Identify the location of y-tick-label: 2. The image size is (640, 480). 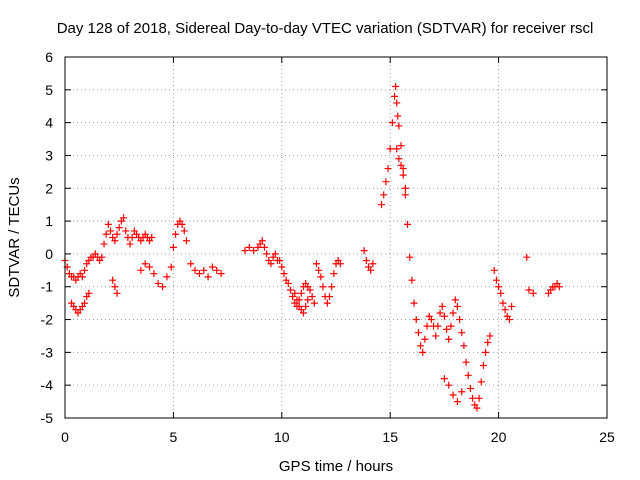
(49, 188).